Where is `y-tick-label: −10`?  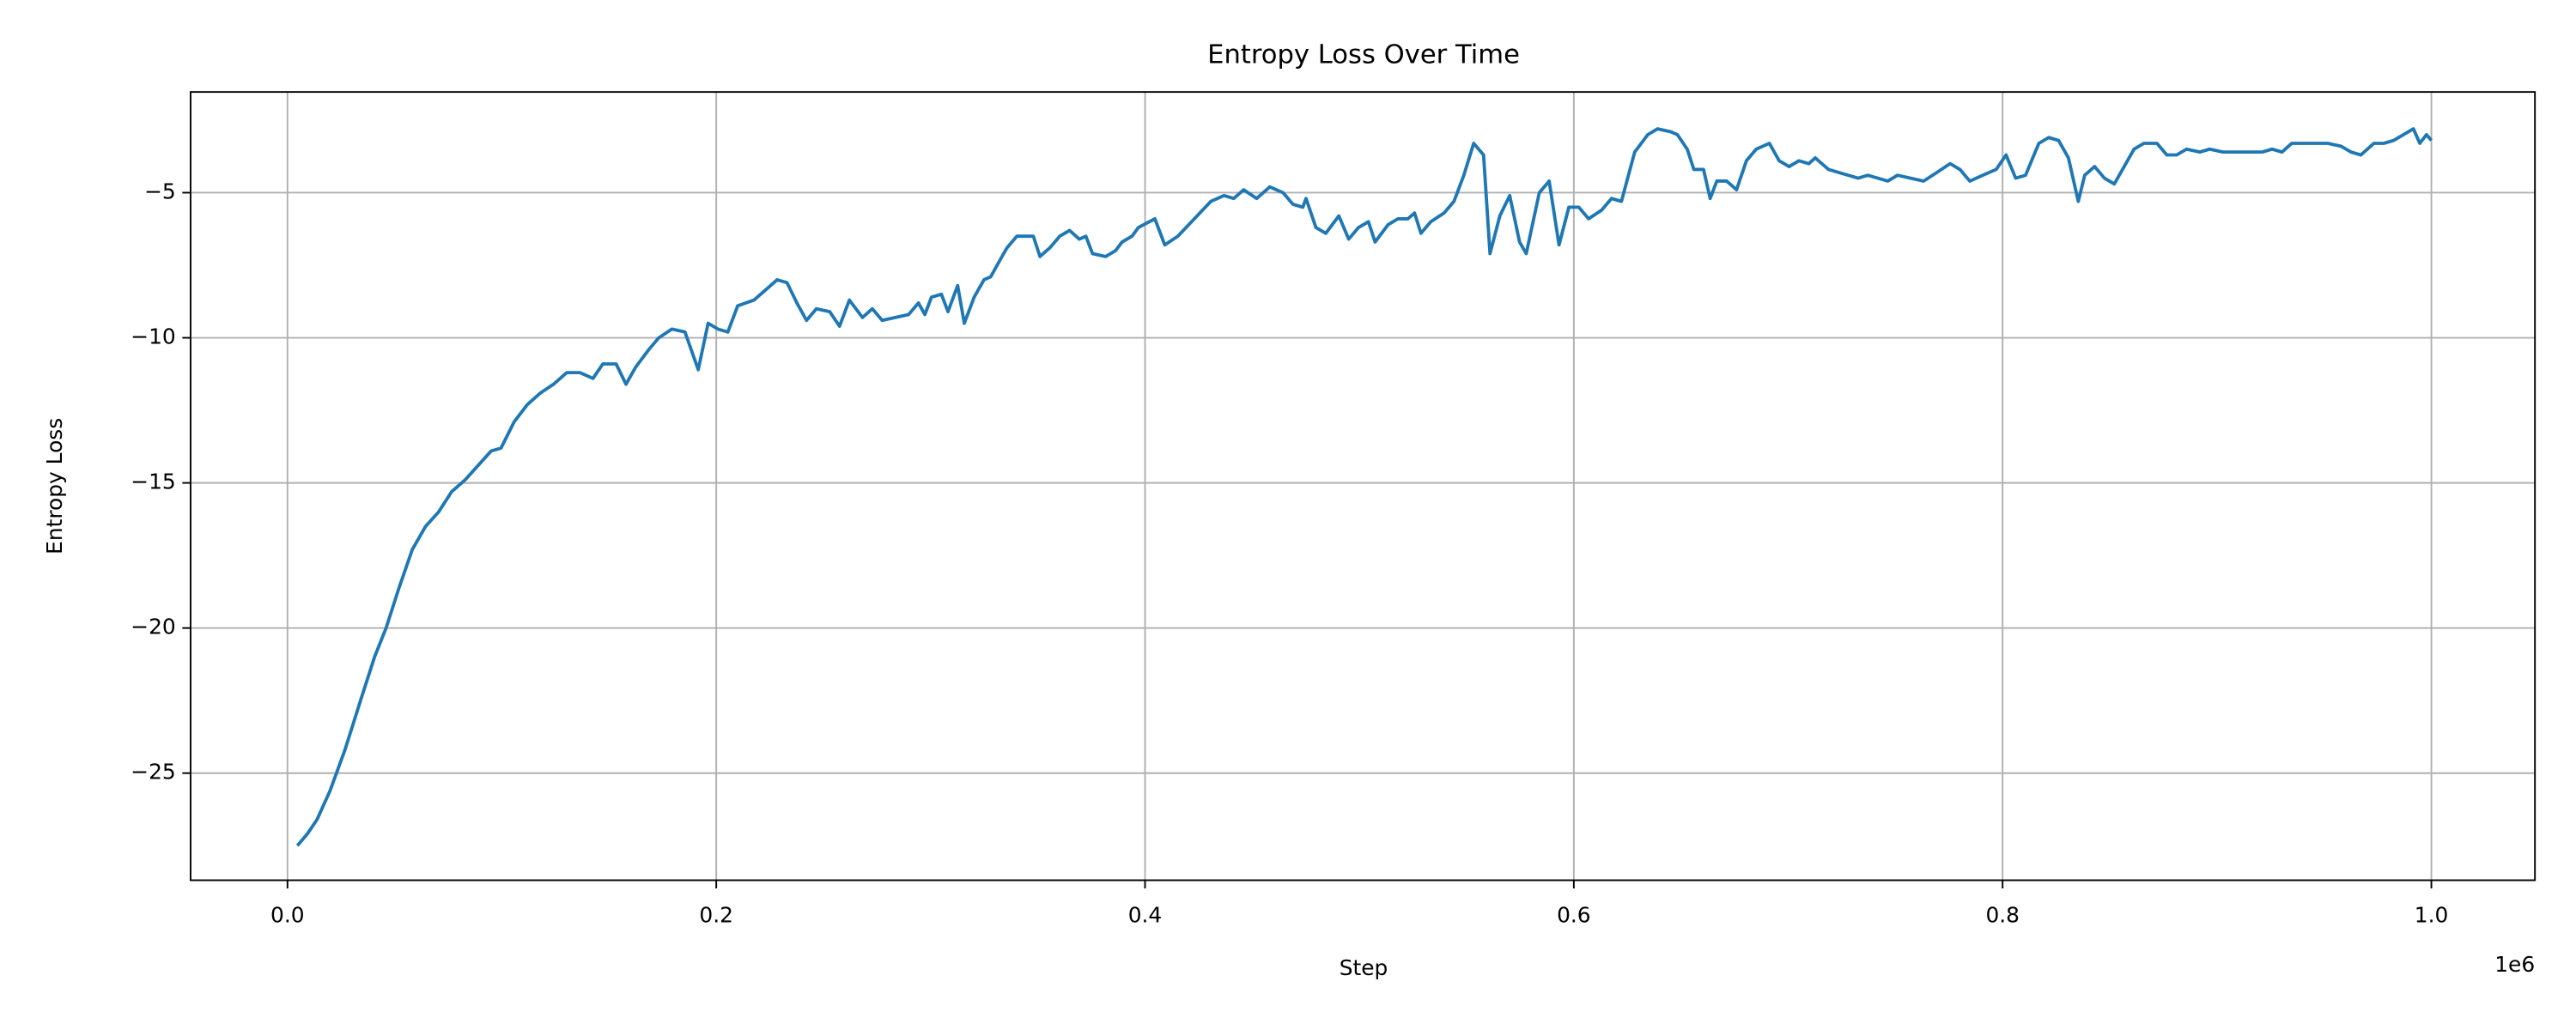 y-tick-label: −10 is located at coordinates (153, 336).